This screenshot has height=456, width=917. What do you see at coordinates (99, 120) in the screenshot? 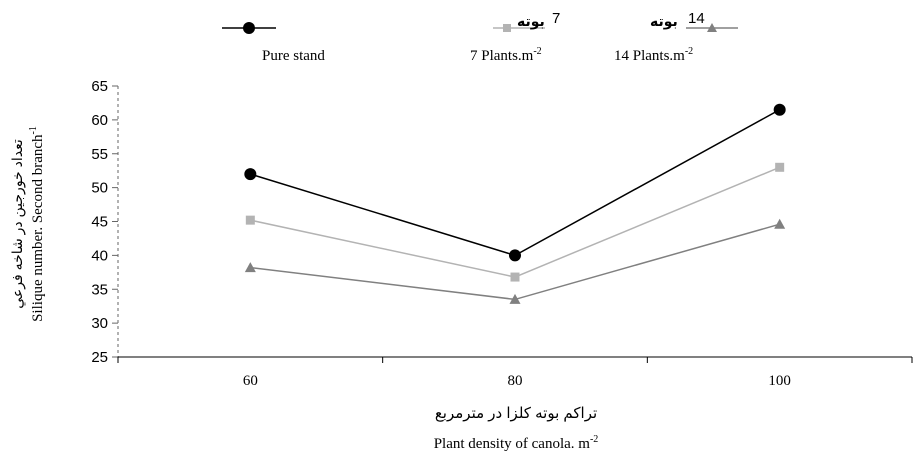
I see `y-tick-label: 60` at bounding box center [99, 120].